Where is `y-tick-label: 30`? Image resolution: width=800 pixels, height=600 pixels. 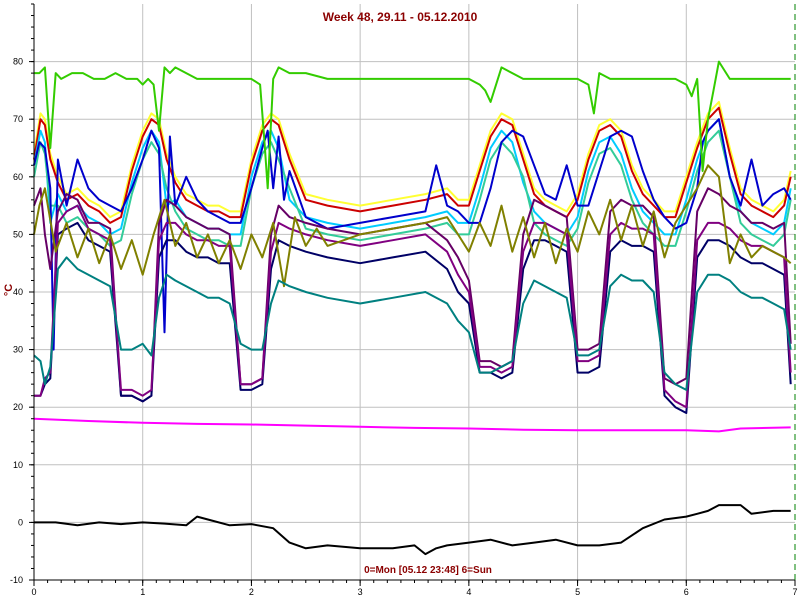 y-tick-label: 30 is located at coordinates (18, 350).